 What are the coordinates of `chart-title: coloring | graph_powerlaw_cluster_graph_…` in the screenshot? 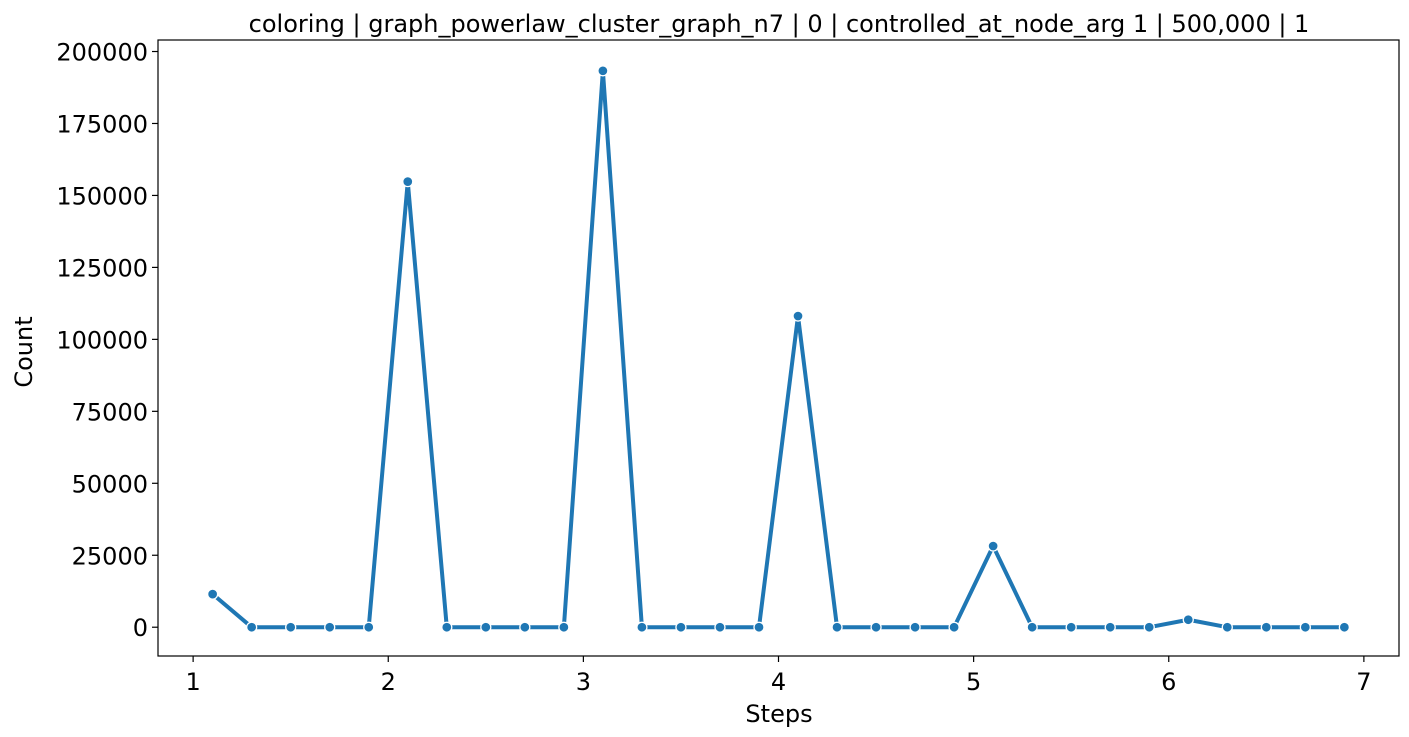 It's located at (779, 24).